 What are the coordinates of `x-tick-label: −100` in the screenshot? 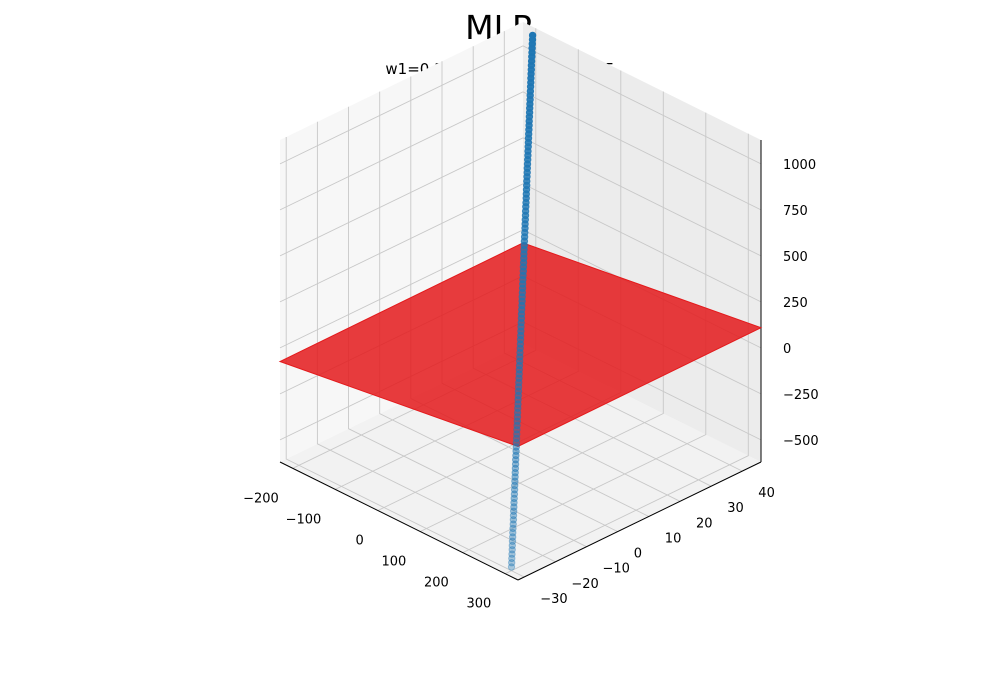 It's located at (304, 519).